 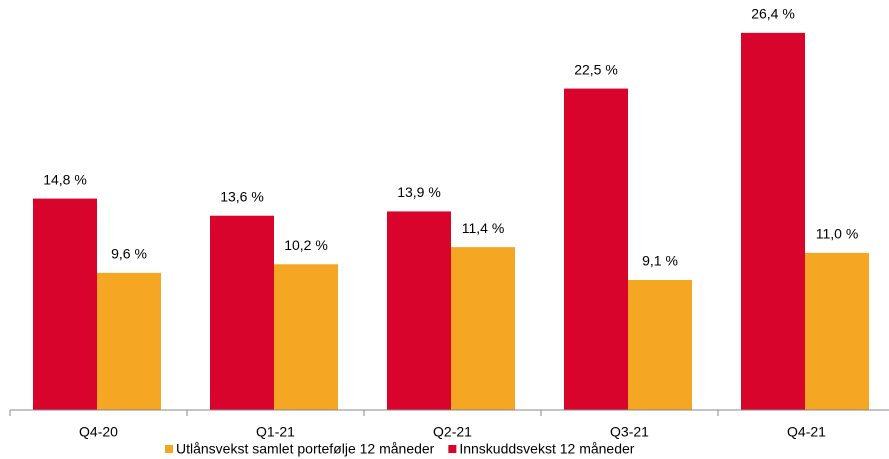 What do you see at coordinates (242, 196) in the screenshot?
I see `value-label: 13,6 %` at bounding box center [242, 196].